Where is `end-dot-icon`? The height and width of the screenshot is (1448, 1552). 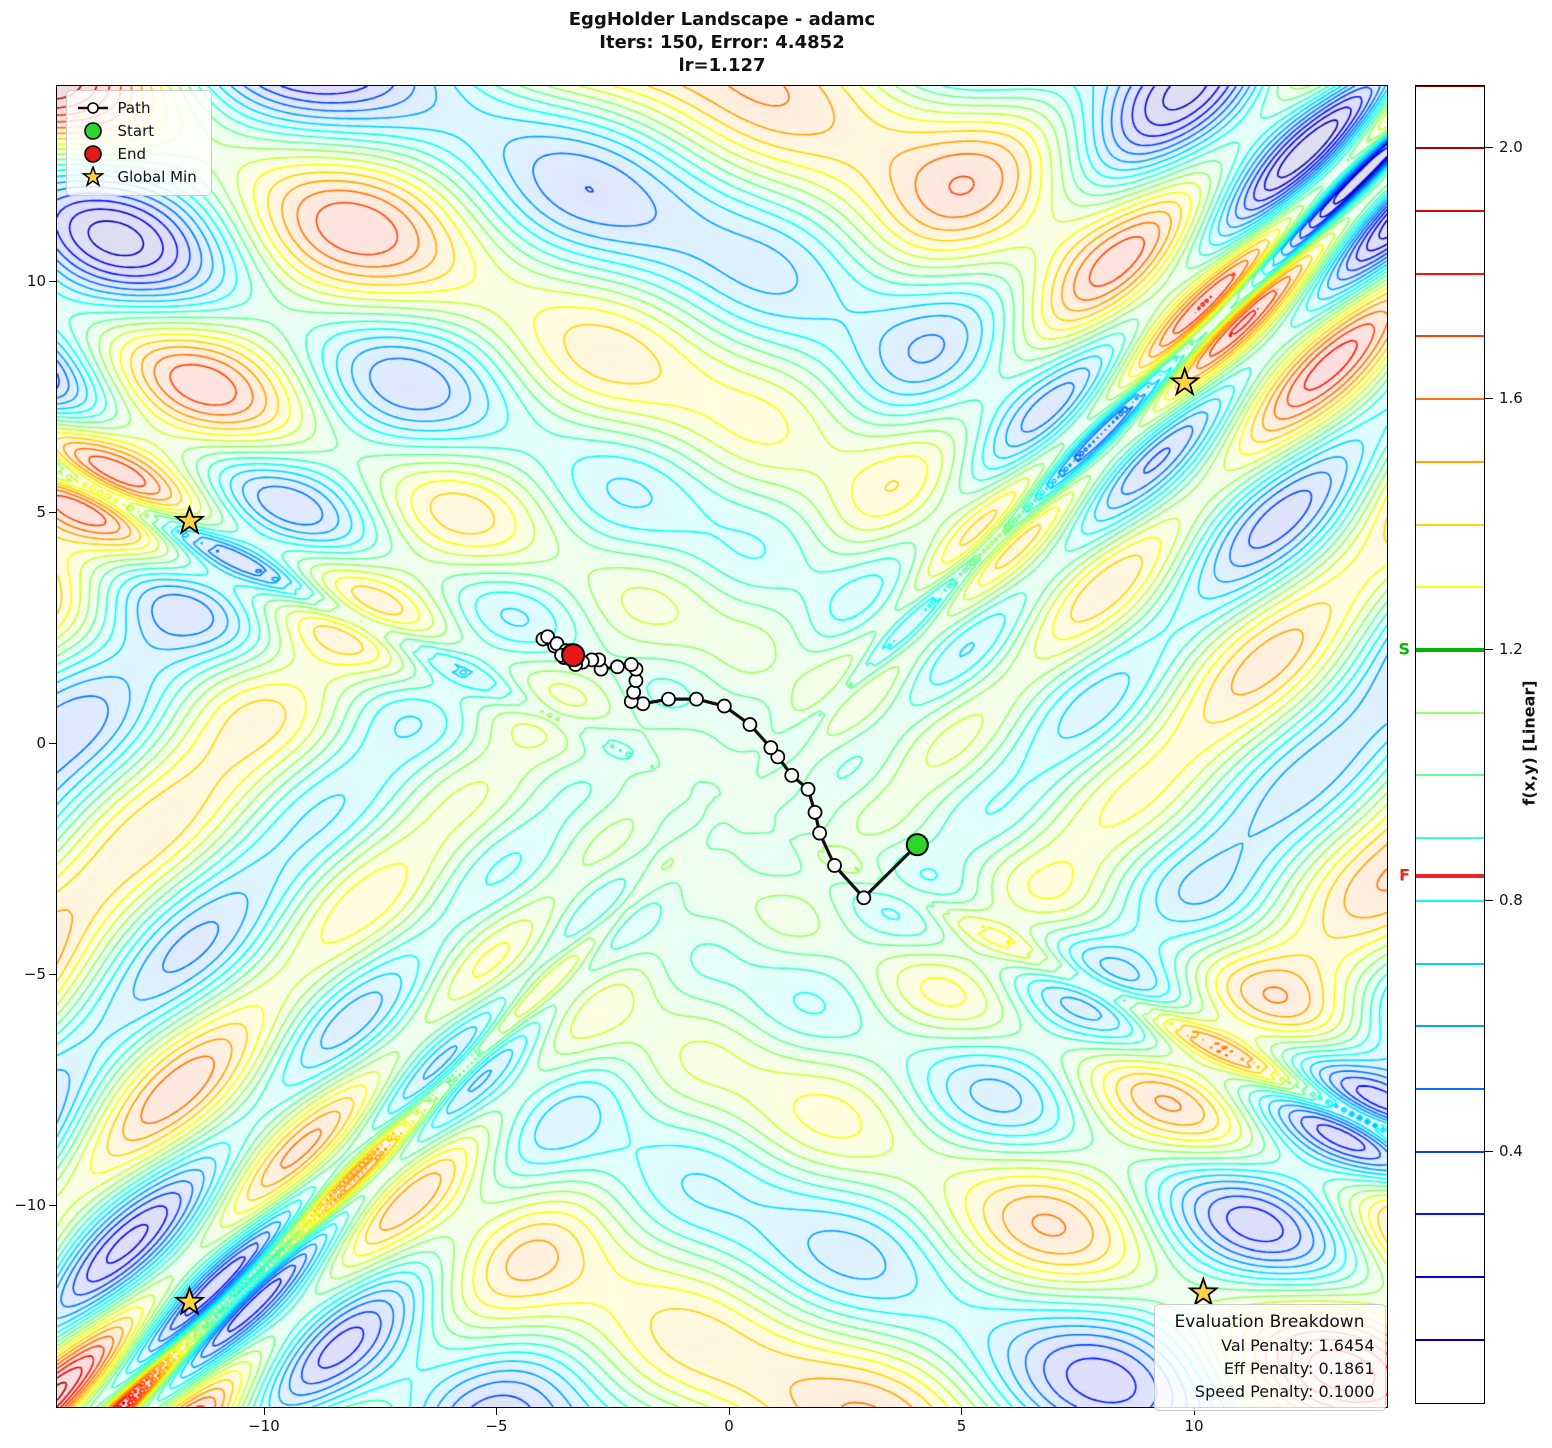
end-dot-icon is located at coordinates (92, 154).